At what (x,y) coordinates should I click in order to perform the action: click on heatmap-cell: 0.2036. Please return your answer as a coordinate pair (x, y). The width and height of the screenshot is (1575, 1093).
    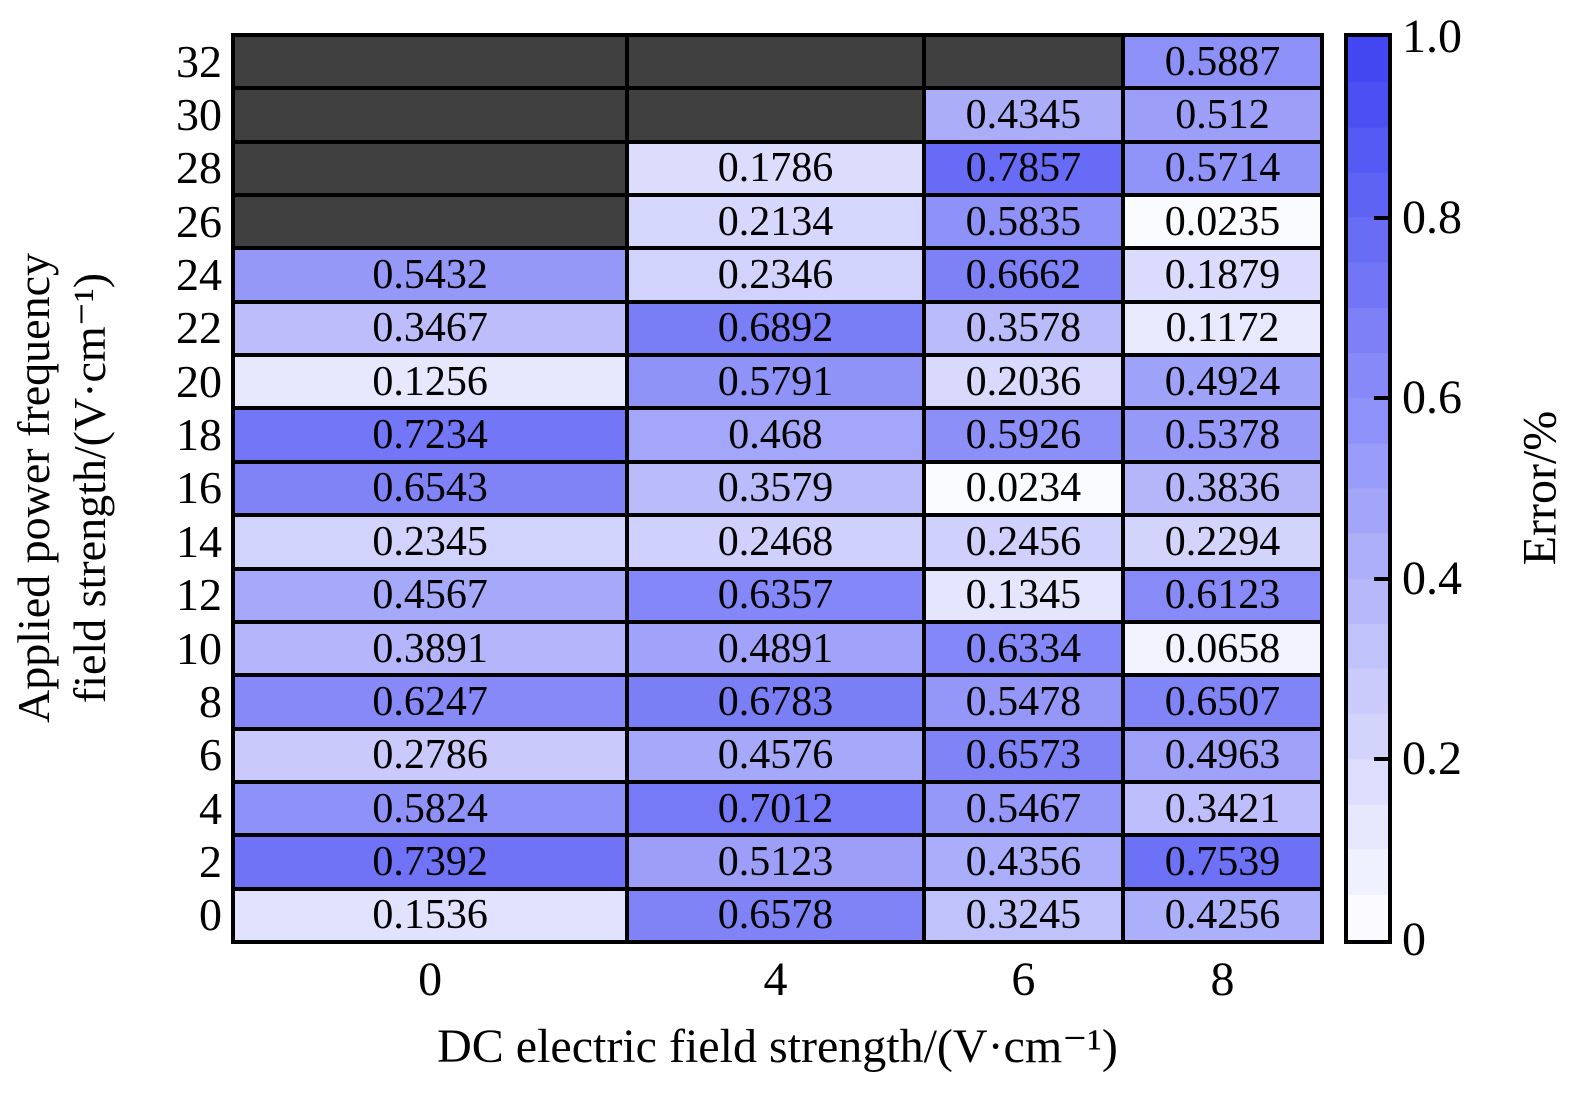
    Looking at the image, I should click on (1023, 382).